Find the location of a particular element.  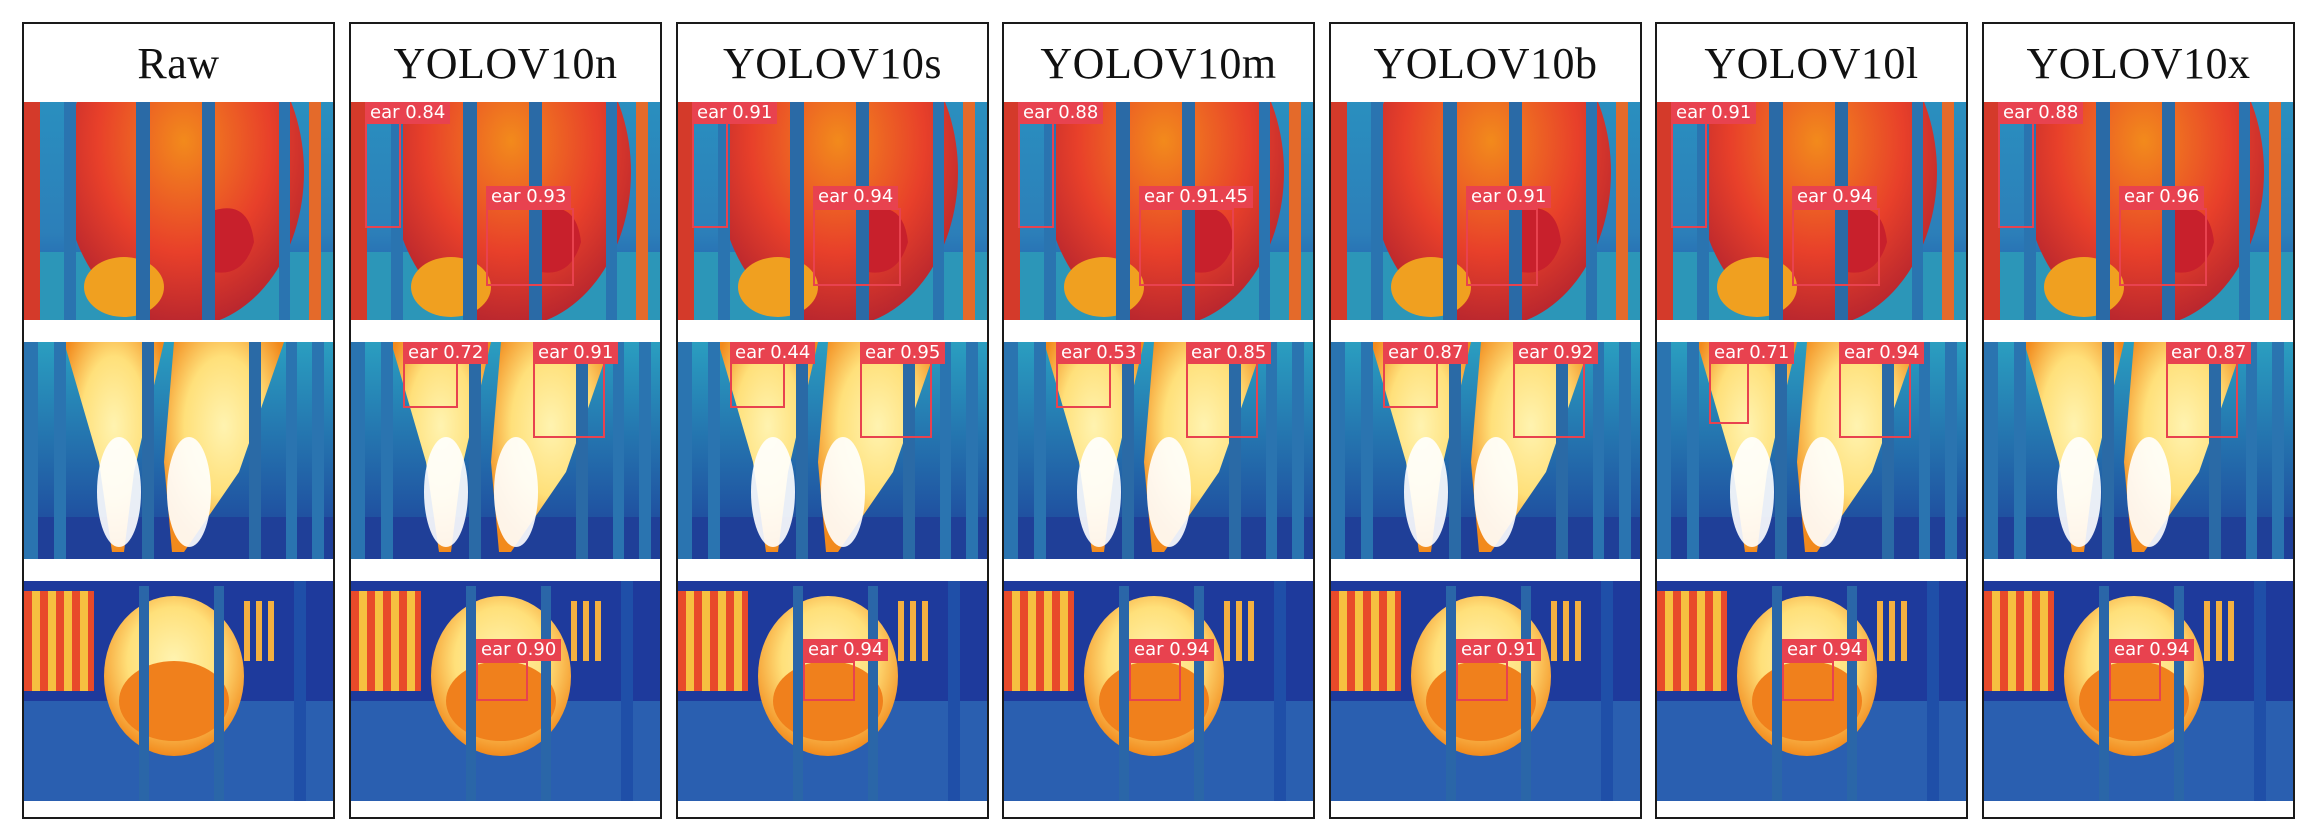

detection-label: ear 0.91.45 is located at coordinates (1196, 197).